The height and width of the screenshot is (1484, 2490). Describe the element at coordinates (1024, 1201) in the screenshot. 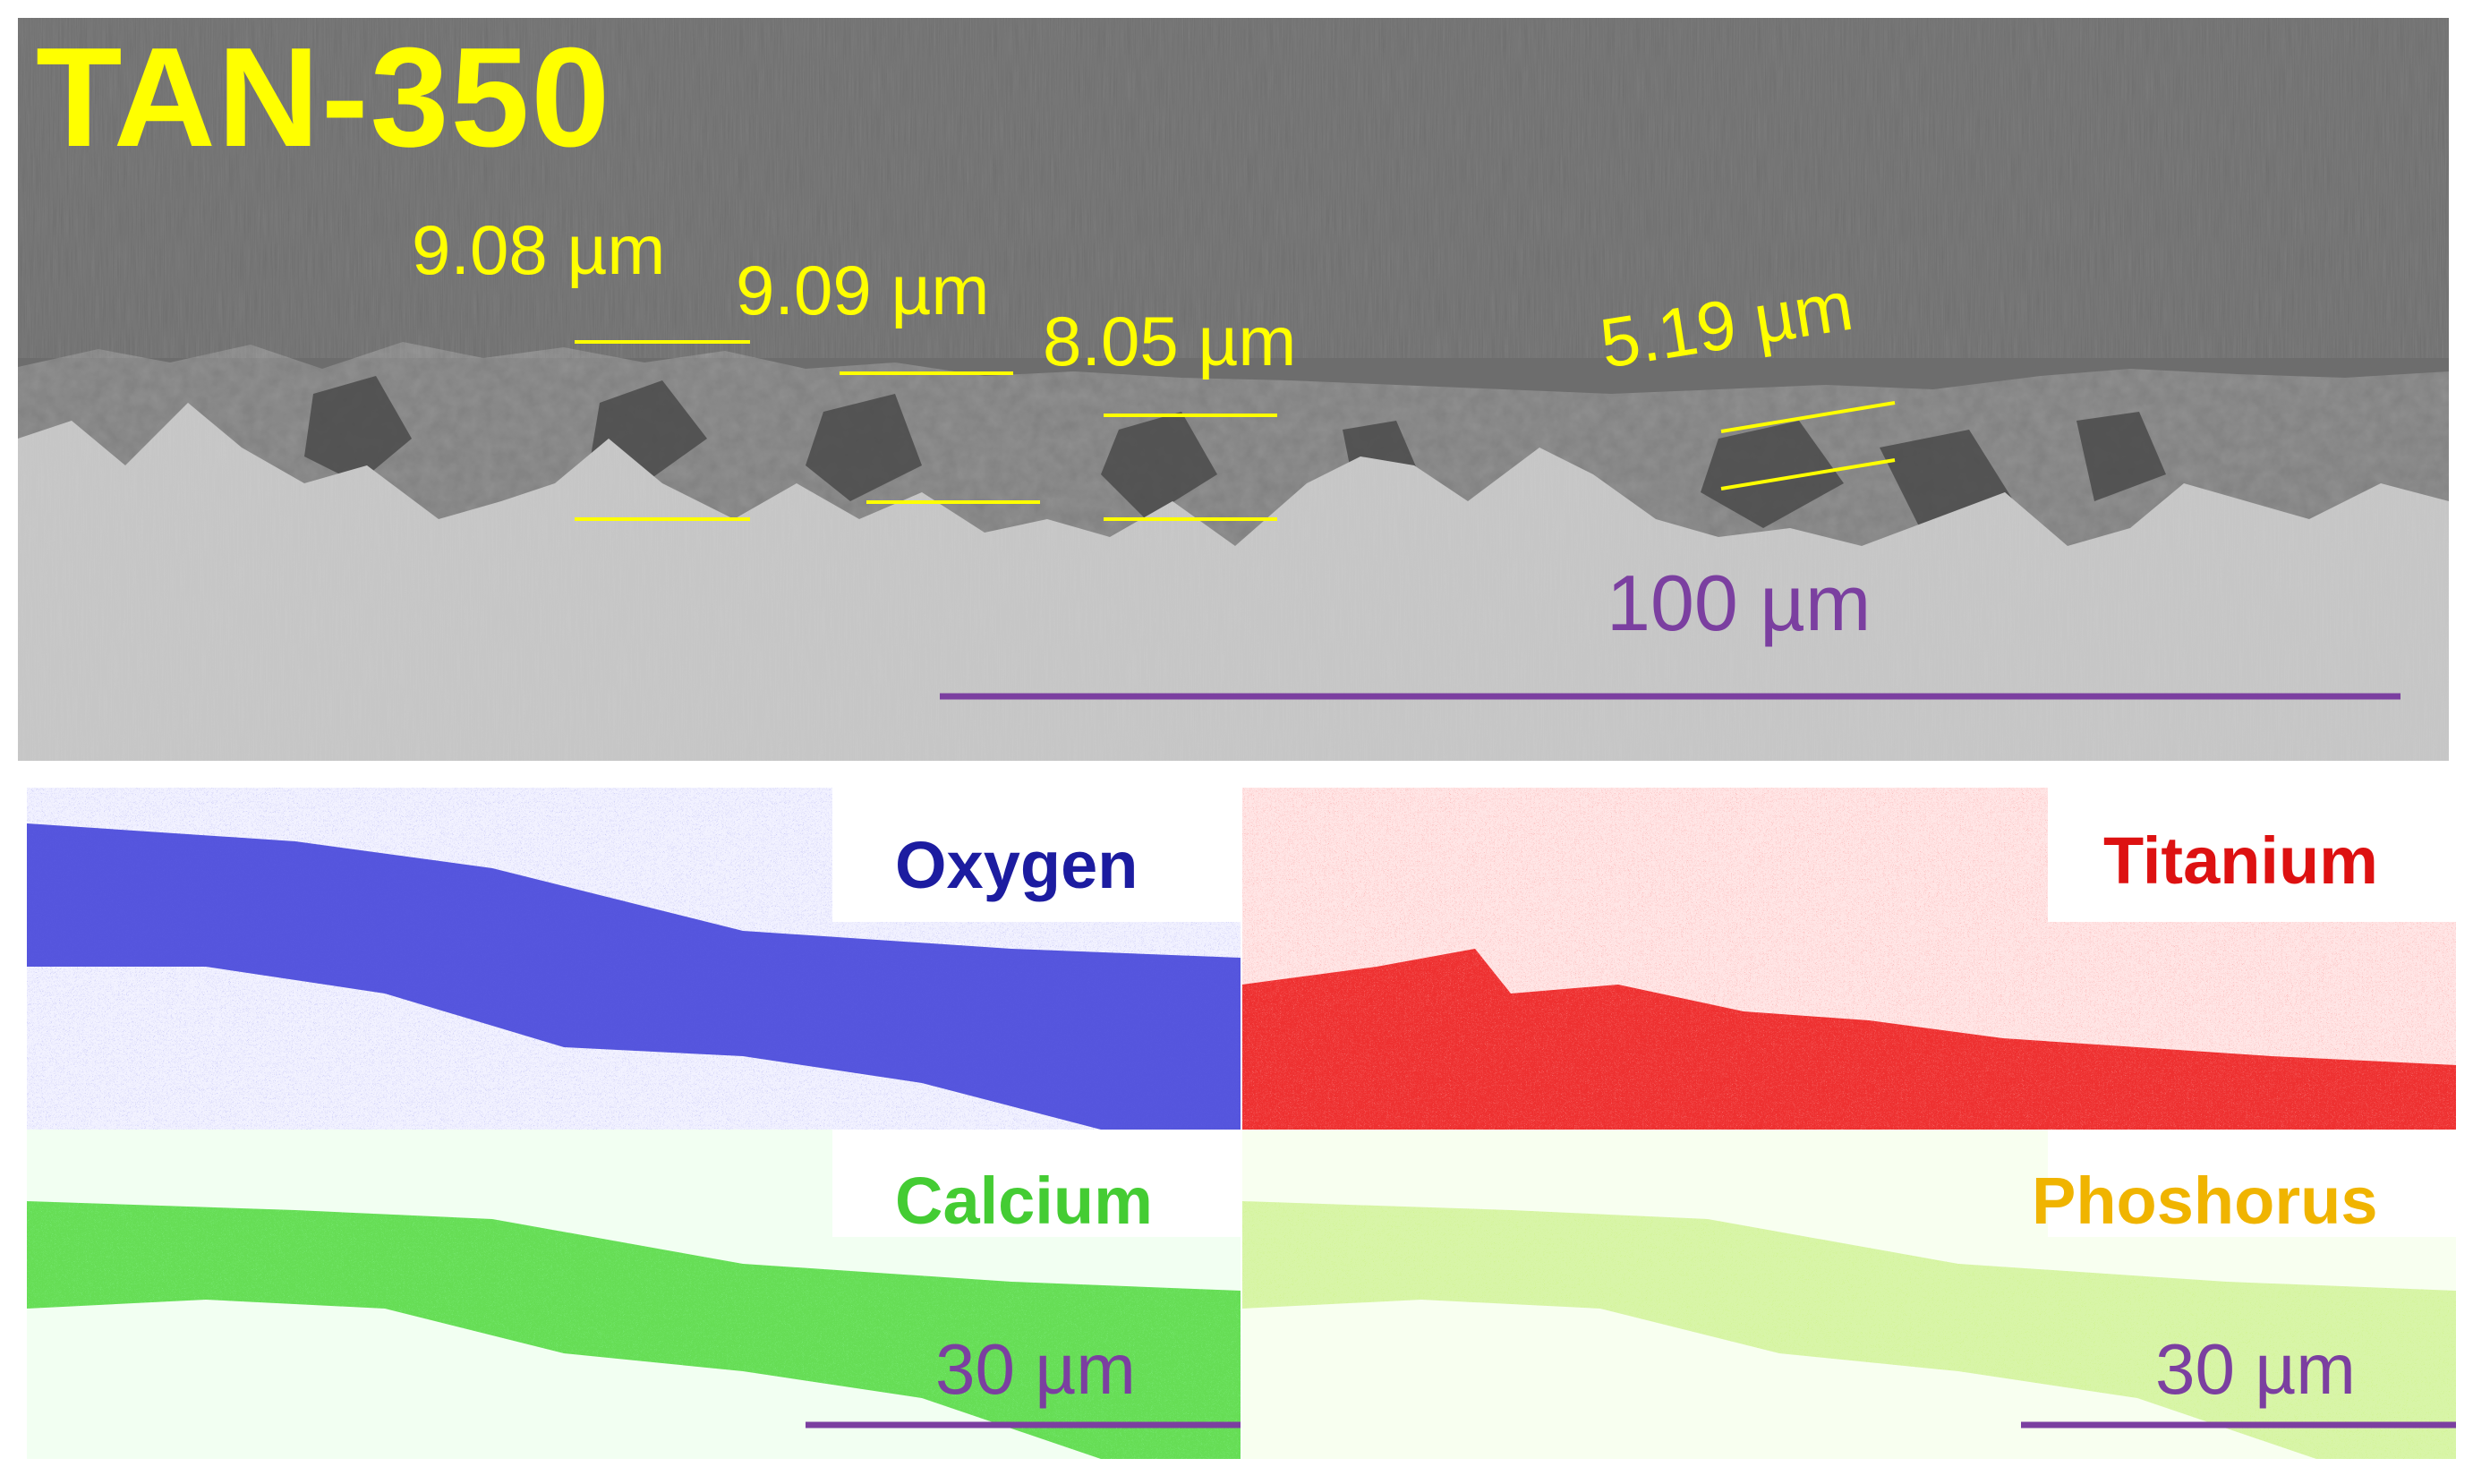

I see `calcium-label: Calcium` at that location.